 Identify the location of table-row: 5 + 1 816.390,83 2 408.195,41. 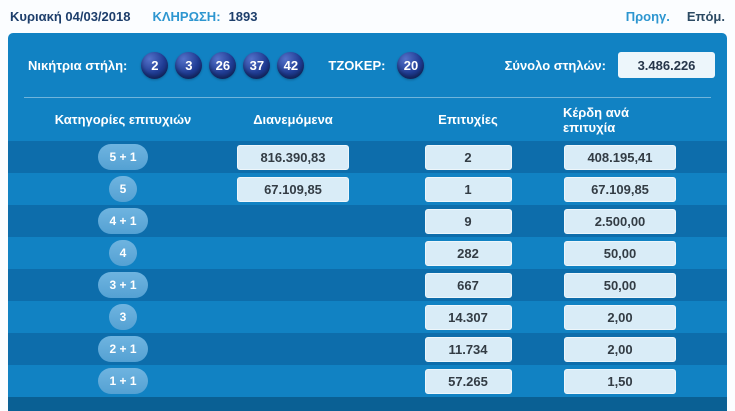
(367, 157).